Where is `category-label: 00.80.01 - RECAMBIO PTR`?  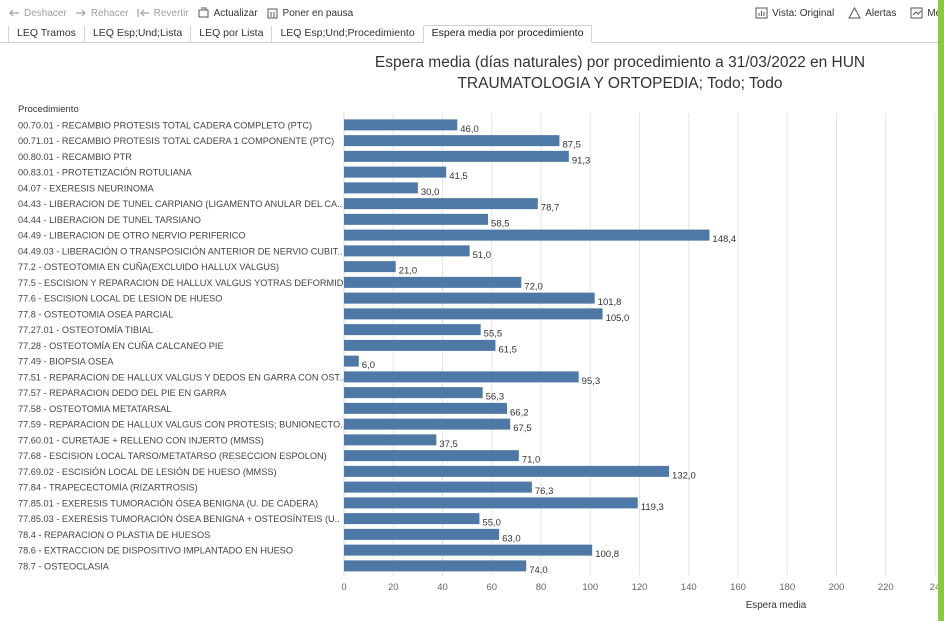
category-label: 00.80.01 - RECAMBIO PTR is located at coordinates (75, 157).